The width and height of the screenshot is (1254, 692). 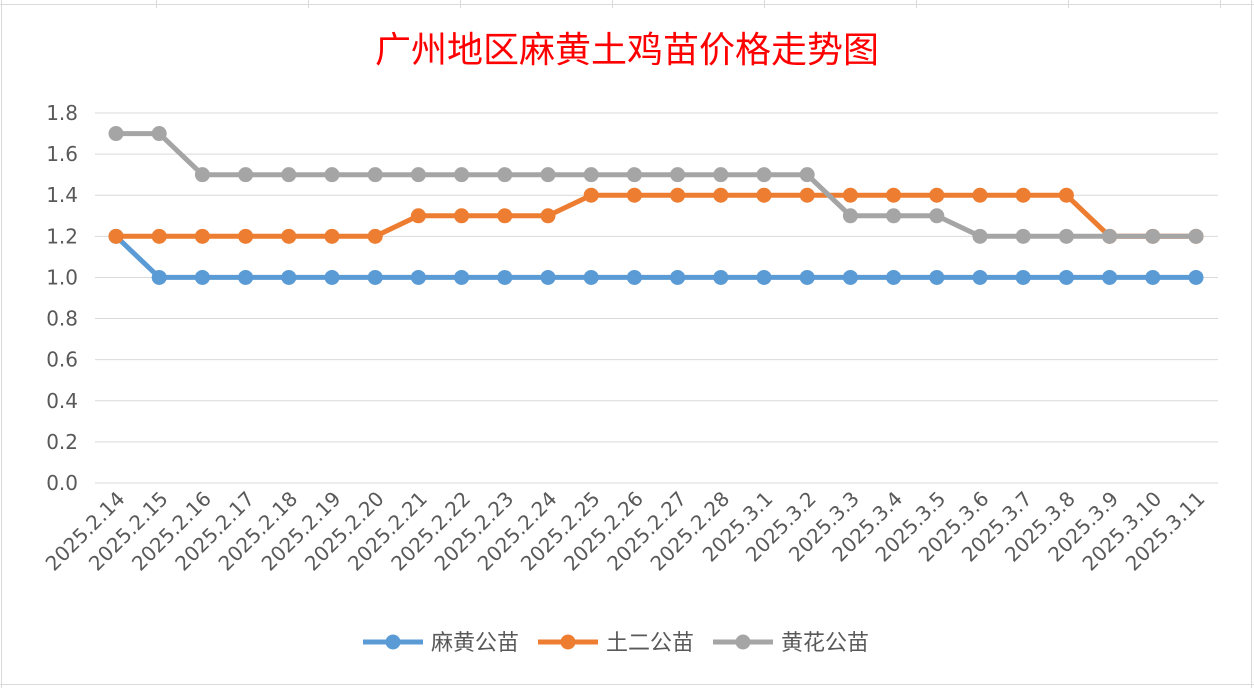 What do you see at coordinates (62, 442) in the screenshot?
I see `y-tick-label: 0.2` at bounding box center [62, 442].